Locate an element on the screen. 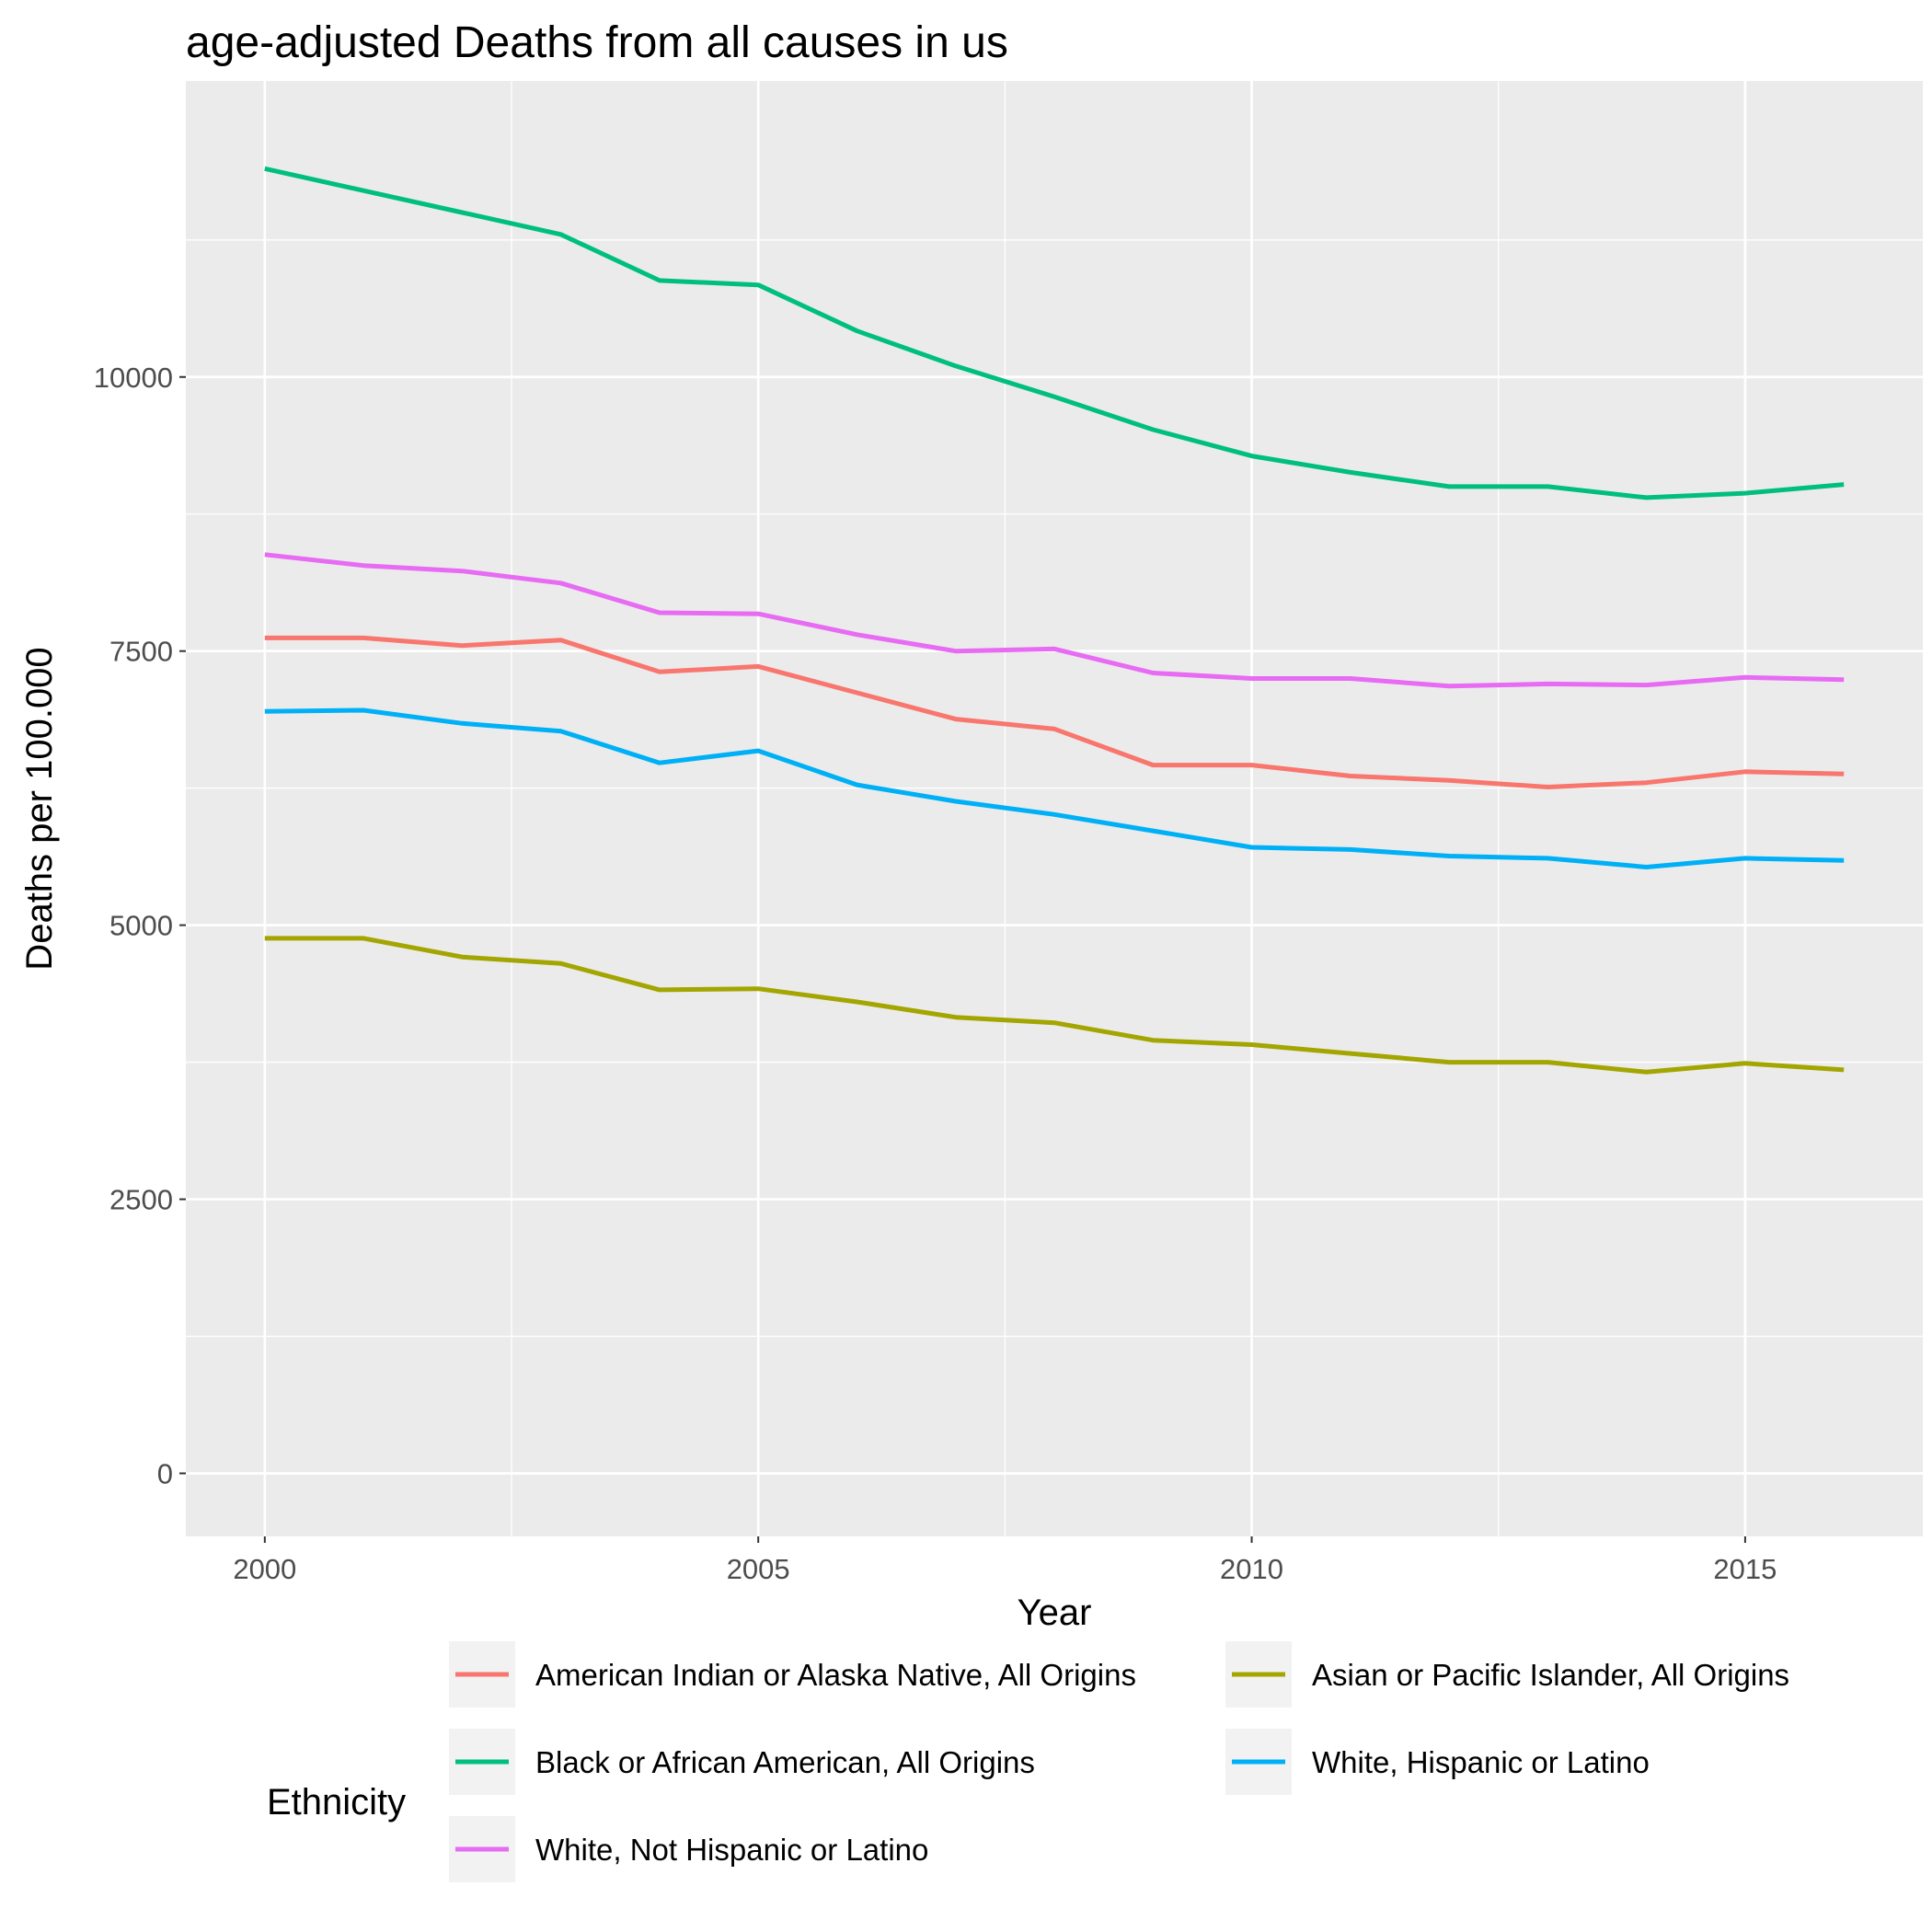  x-axis: 2000 2005 2010 2015 is located at coordinates (1005, 1560).